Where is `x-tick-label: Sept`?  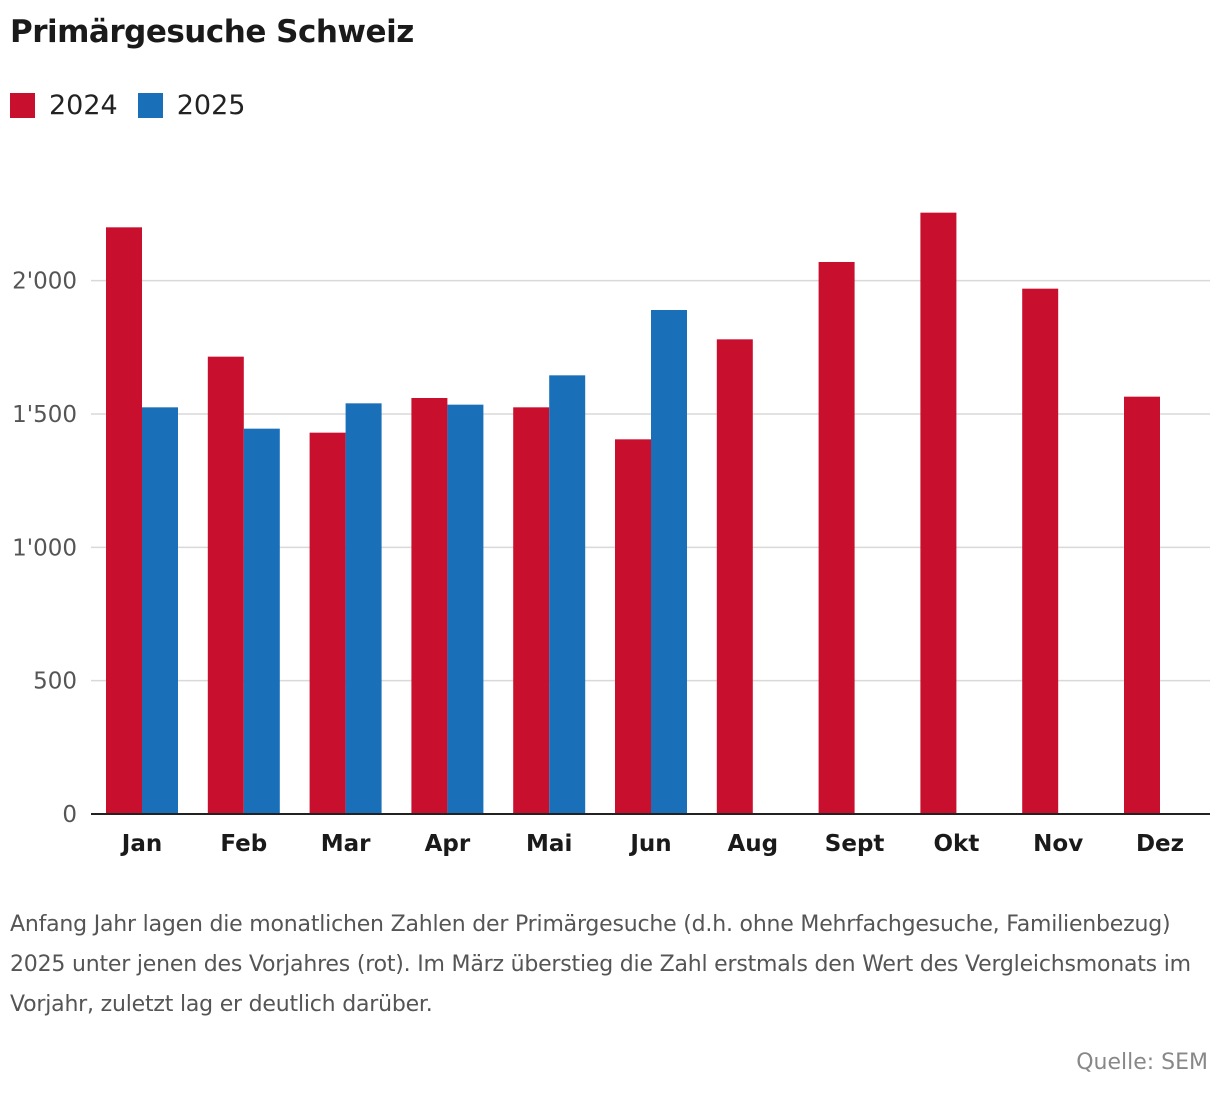 x-tick-label: Sept is located at coordinates (855, 844).